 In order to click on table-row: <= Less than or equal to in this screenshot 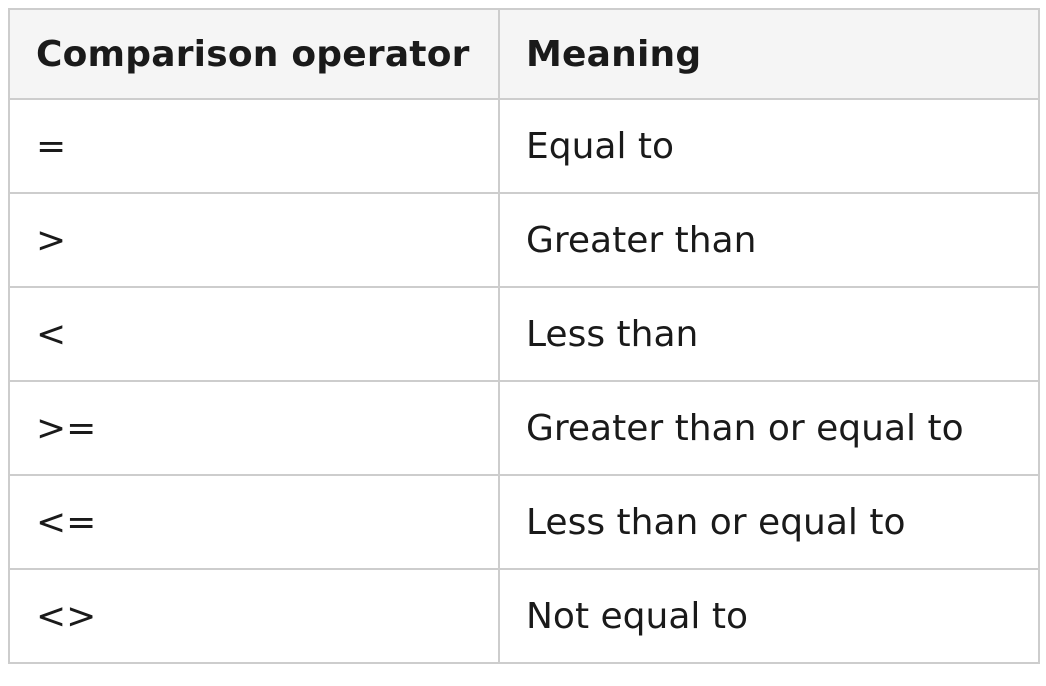, I will do `click(524, 522)`.